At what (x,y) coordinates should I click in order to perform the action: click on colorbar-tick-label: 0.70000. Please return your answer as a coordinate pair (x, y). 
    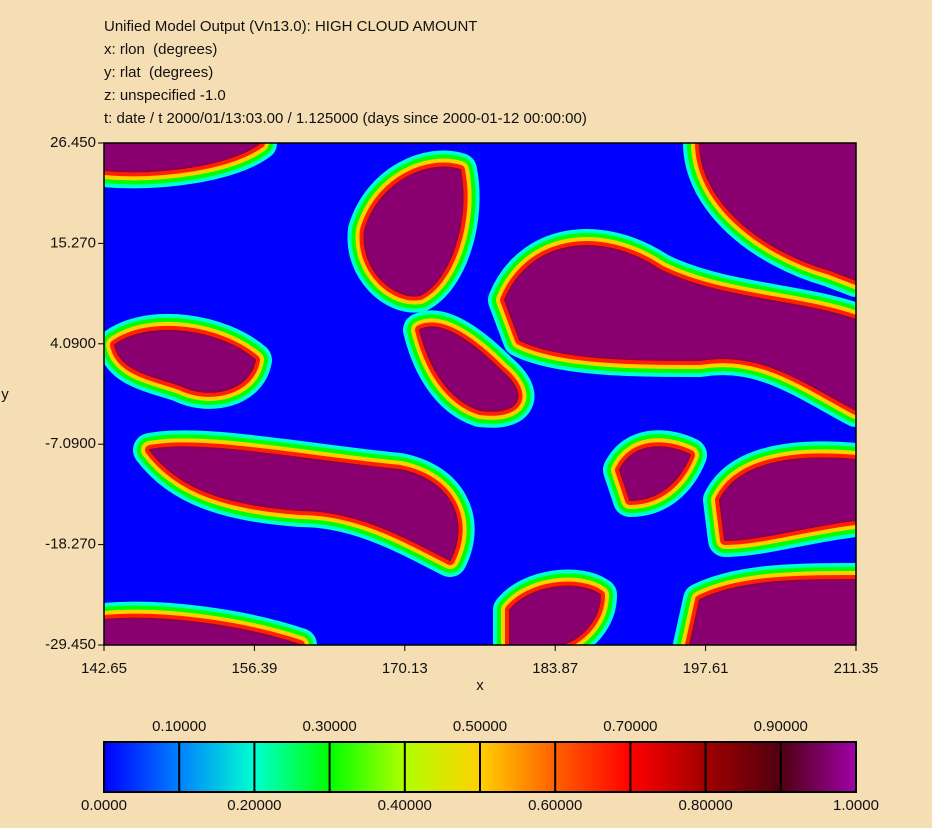
    Looking at the image, I should click on (630, 726).